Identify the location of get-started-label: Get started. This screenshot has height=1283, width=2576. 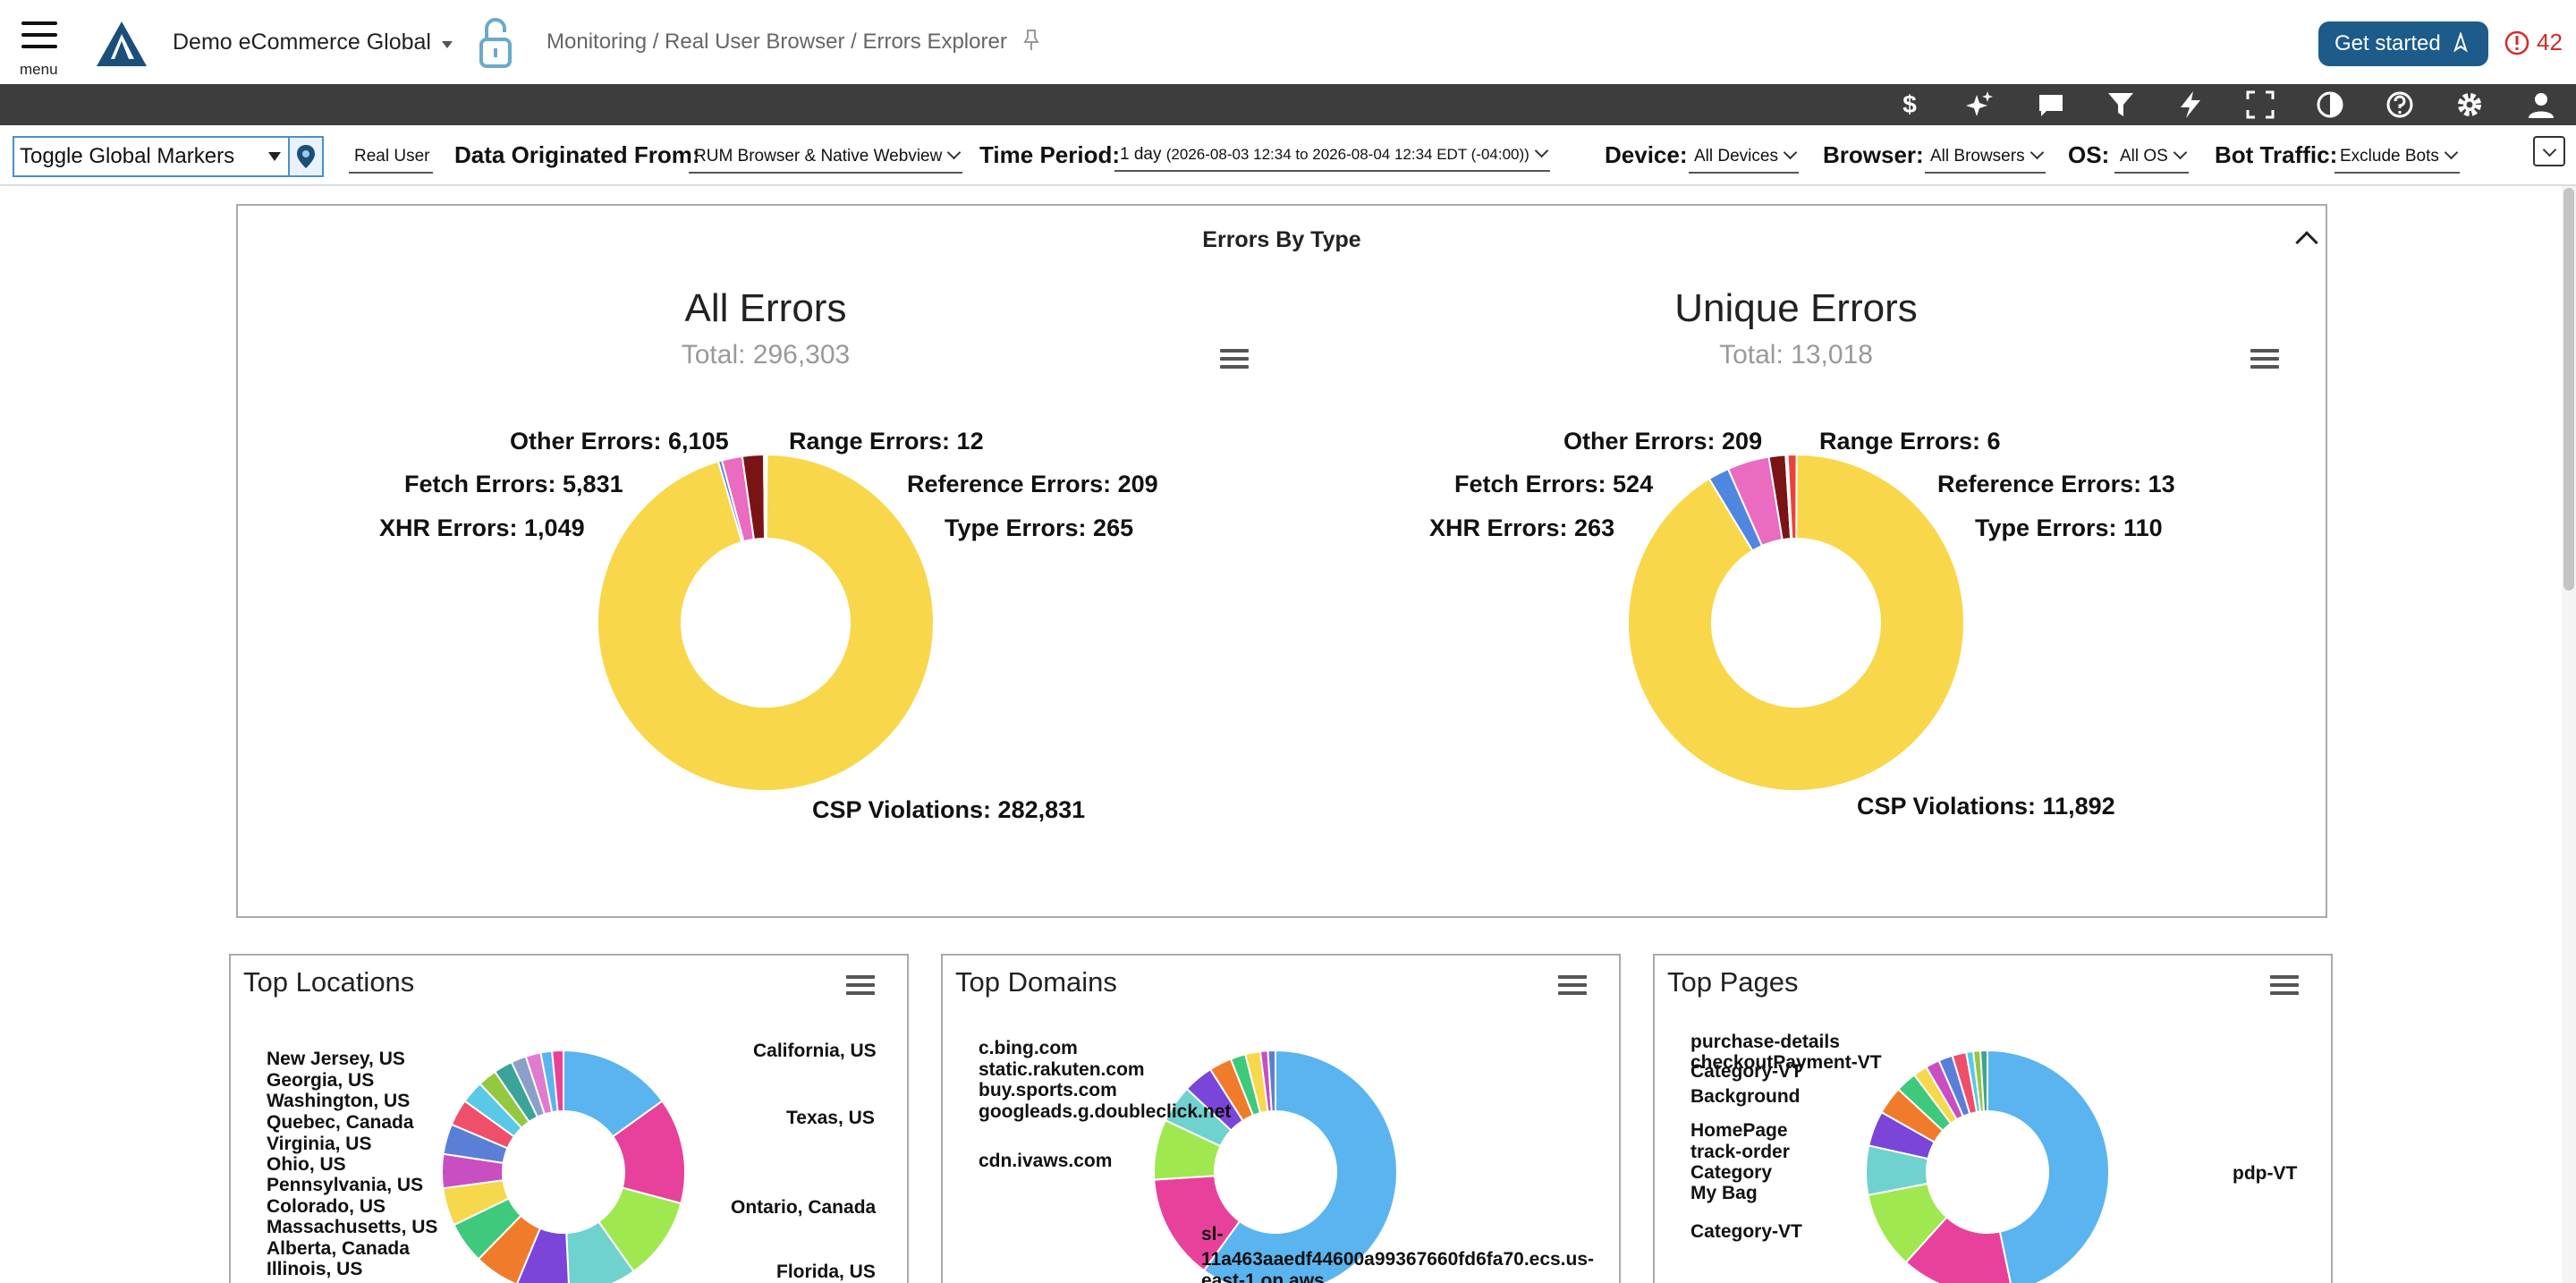
(2387, 43).